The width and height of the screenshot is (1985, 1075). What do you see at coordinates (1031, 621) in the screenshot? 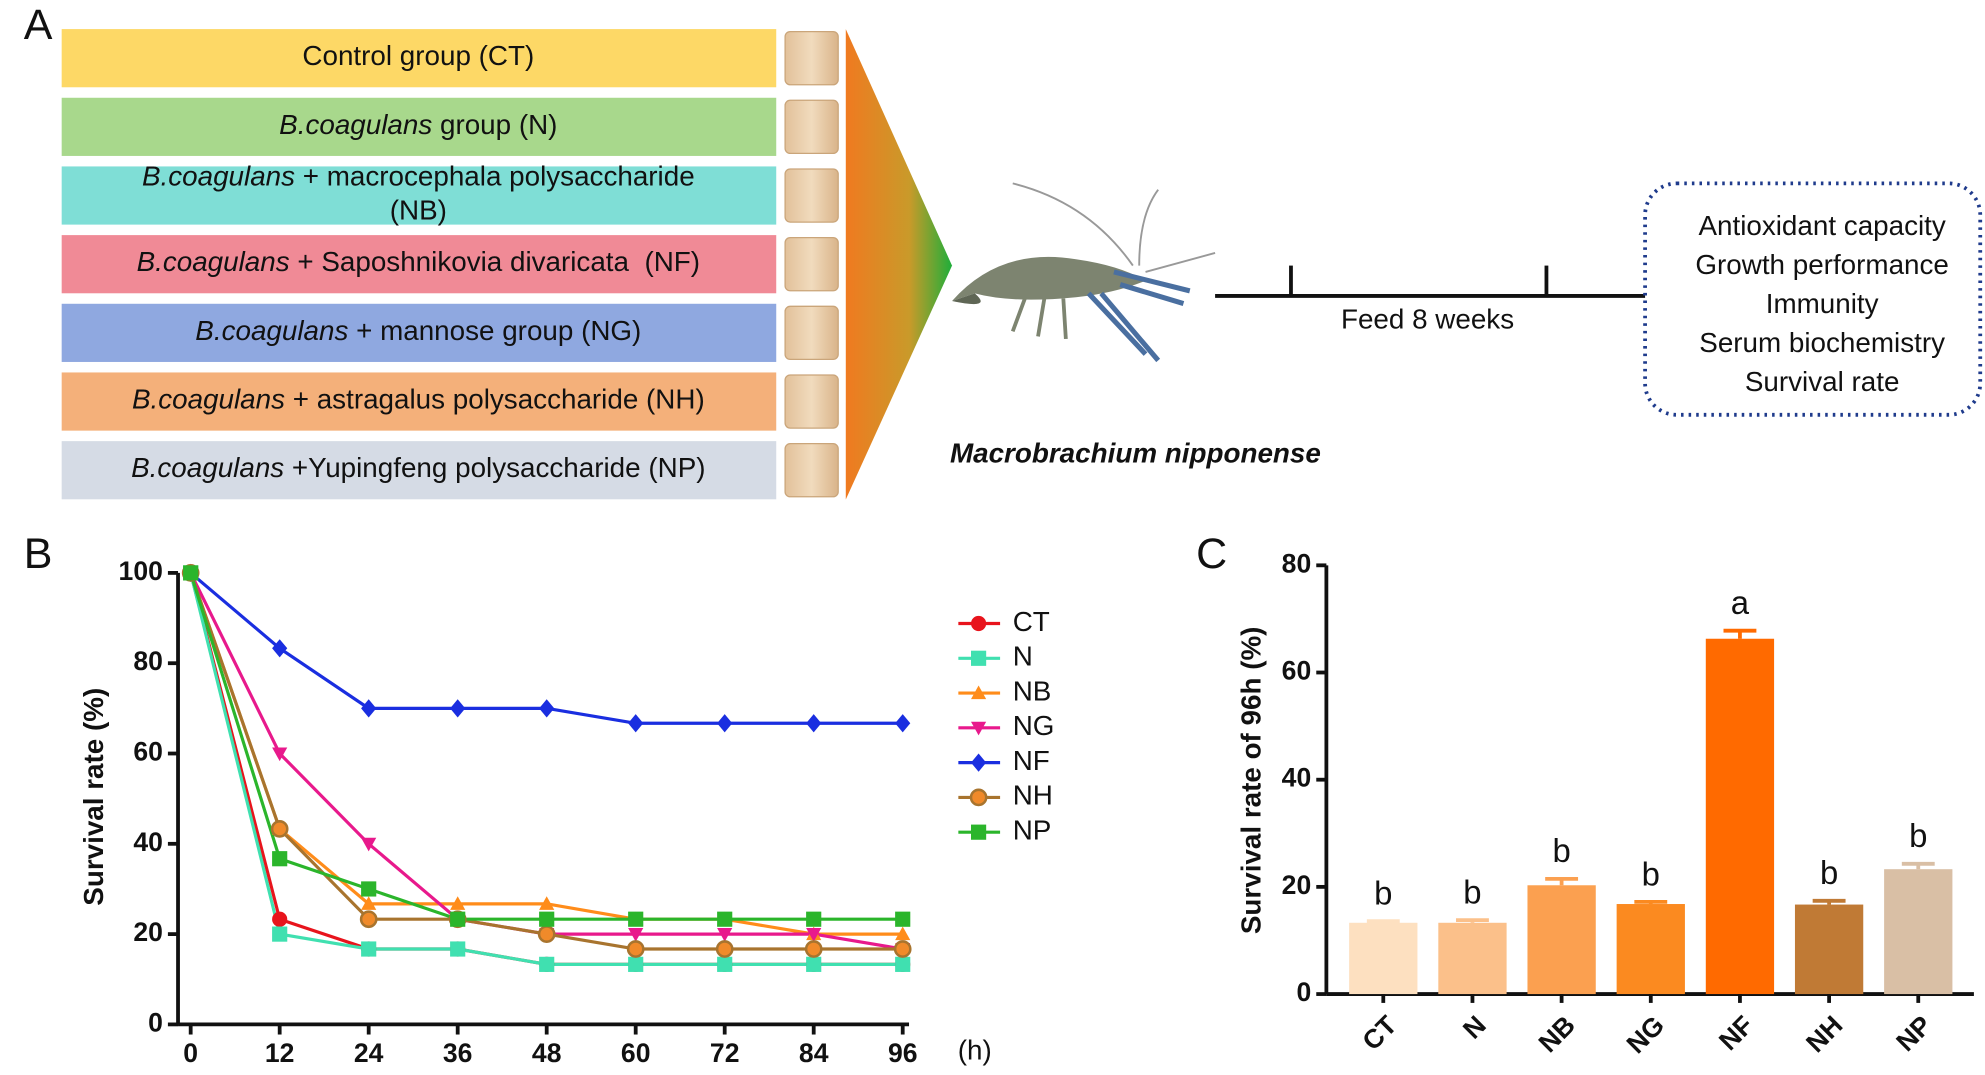
I see `legend-label: CT` at bounding box center [1031, 621].